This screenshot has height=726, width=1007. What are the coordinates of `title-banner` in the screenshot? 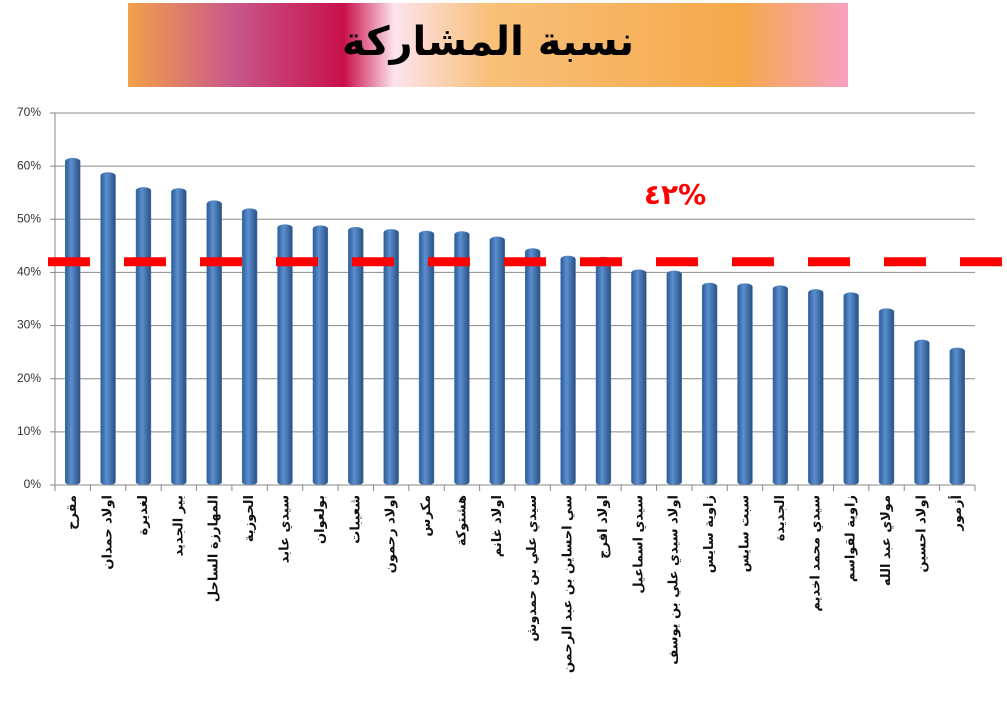 It's located at (488, 45).